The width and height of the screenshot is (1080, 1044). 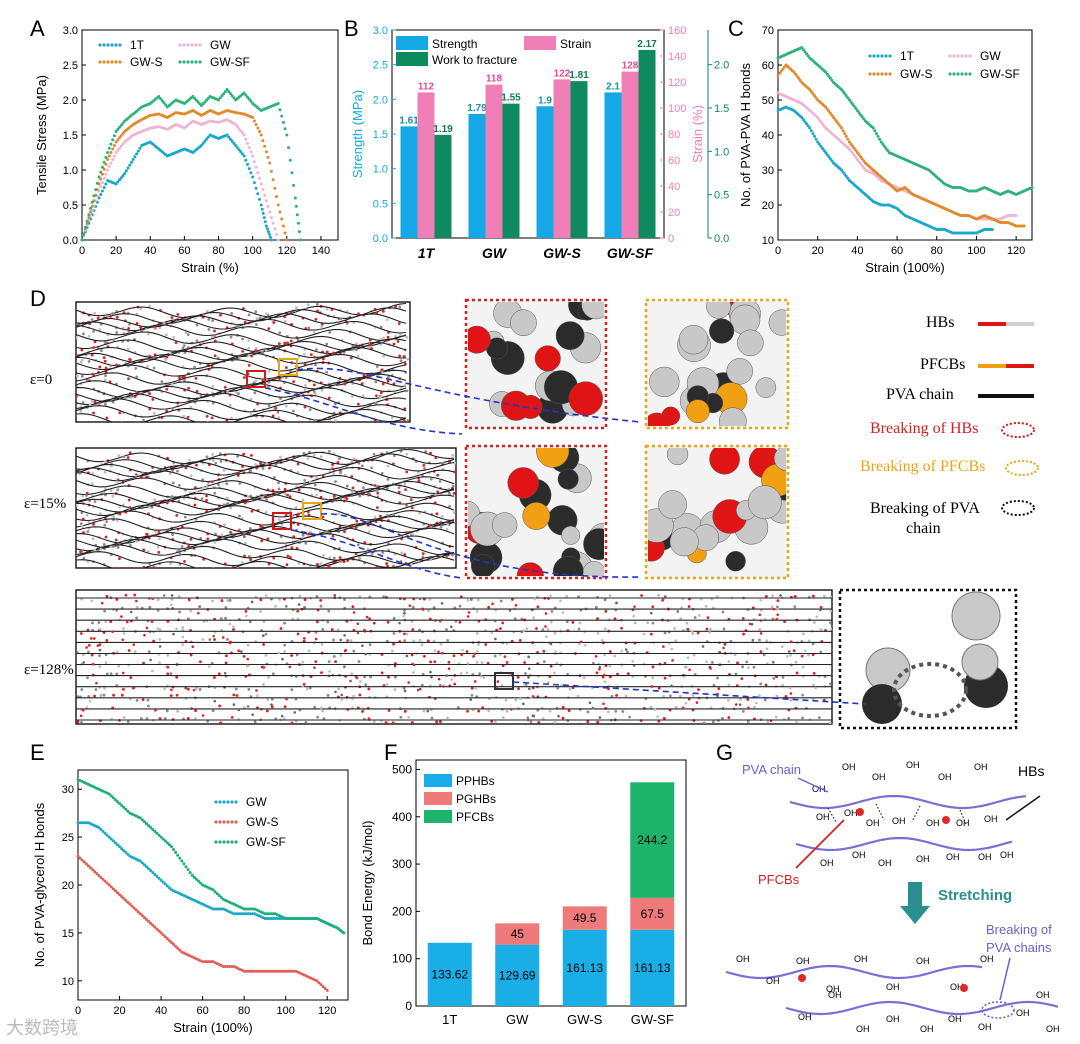 What do you see at coordinates (998, 1010) in the screenshot?
I see `break-ellipse` at bounding box center [998, 1010].